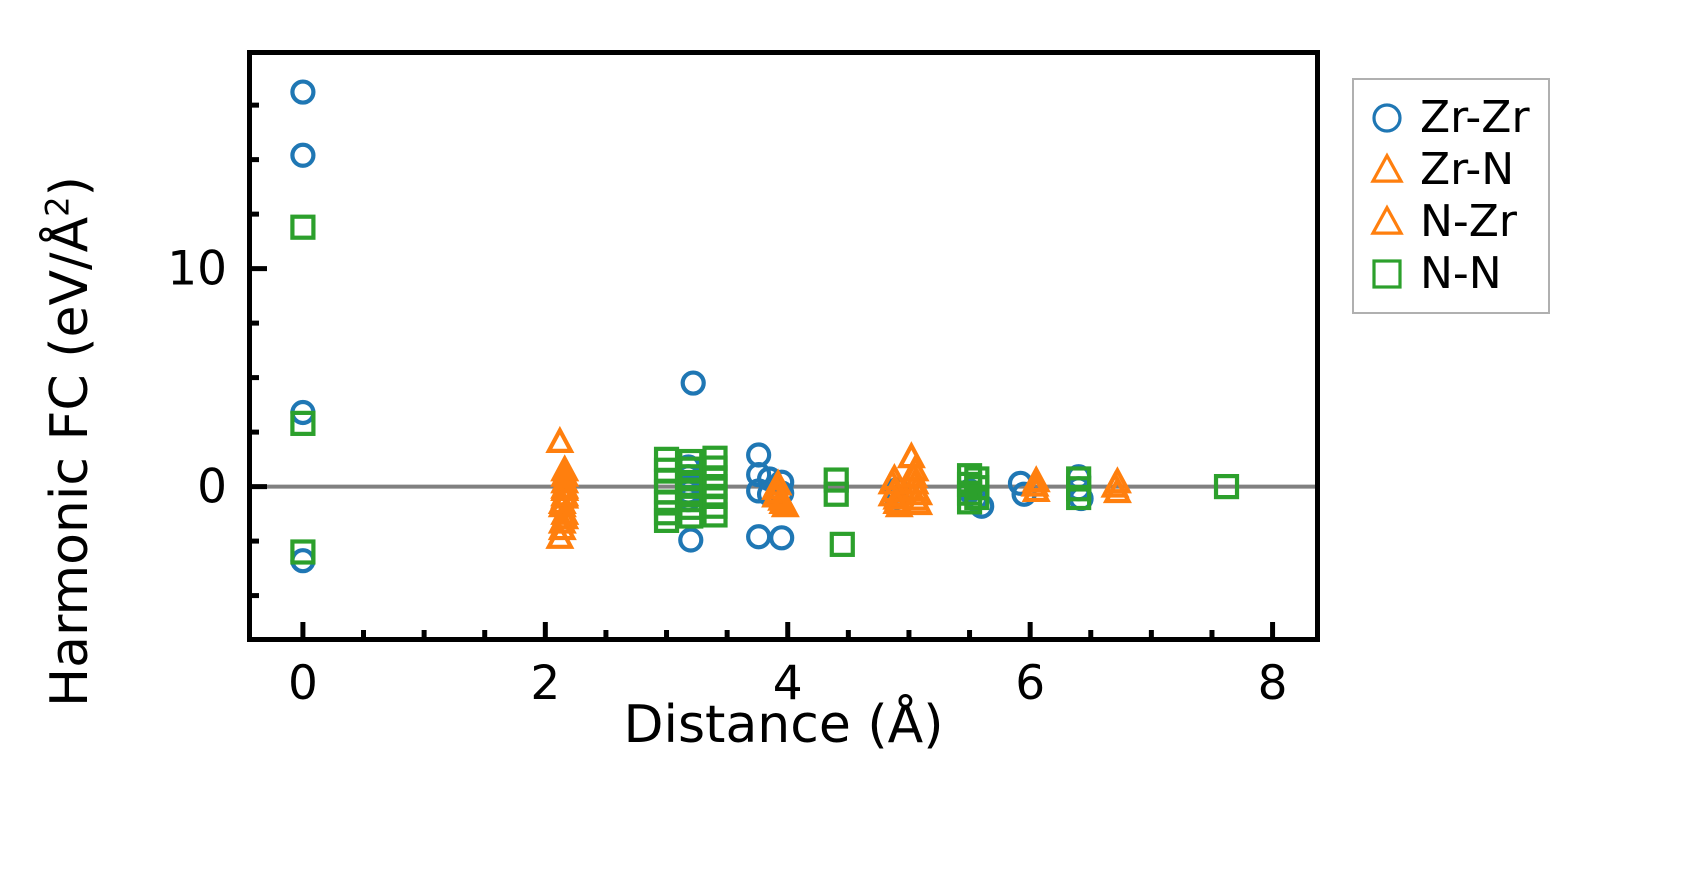 The height and width of the screenshot is (883, 1701). I want to click on legend-label: Zr-N, so click(1467, 169).